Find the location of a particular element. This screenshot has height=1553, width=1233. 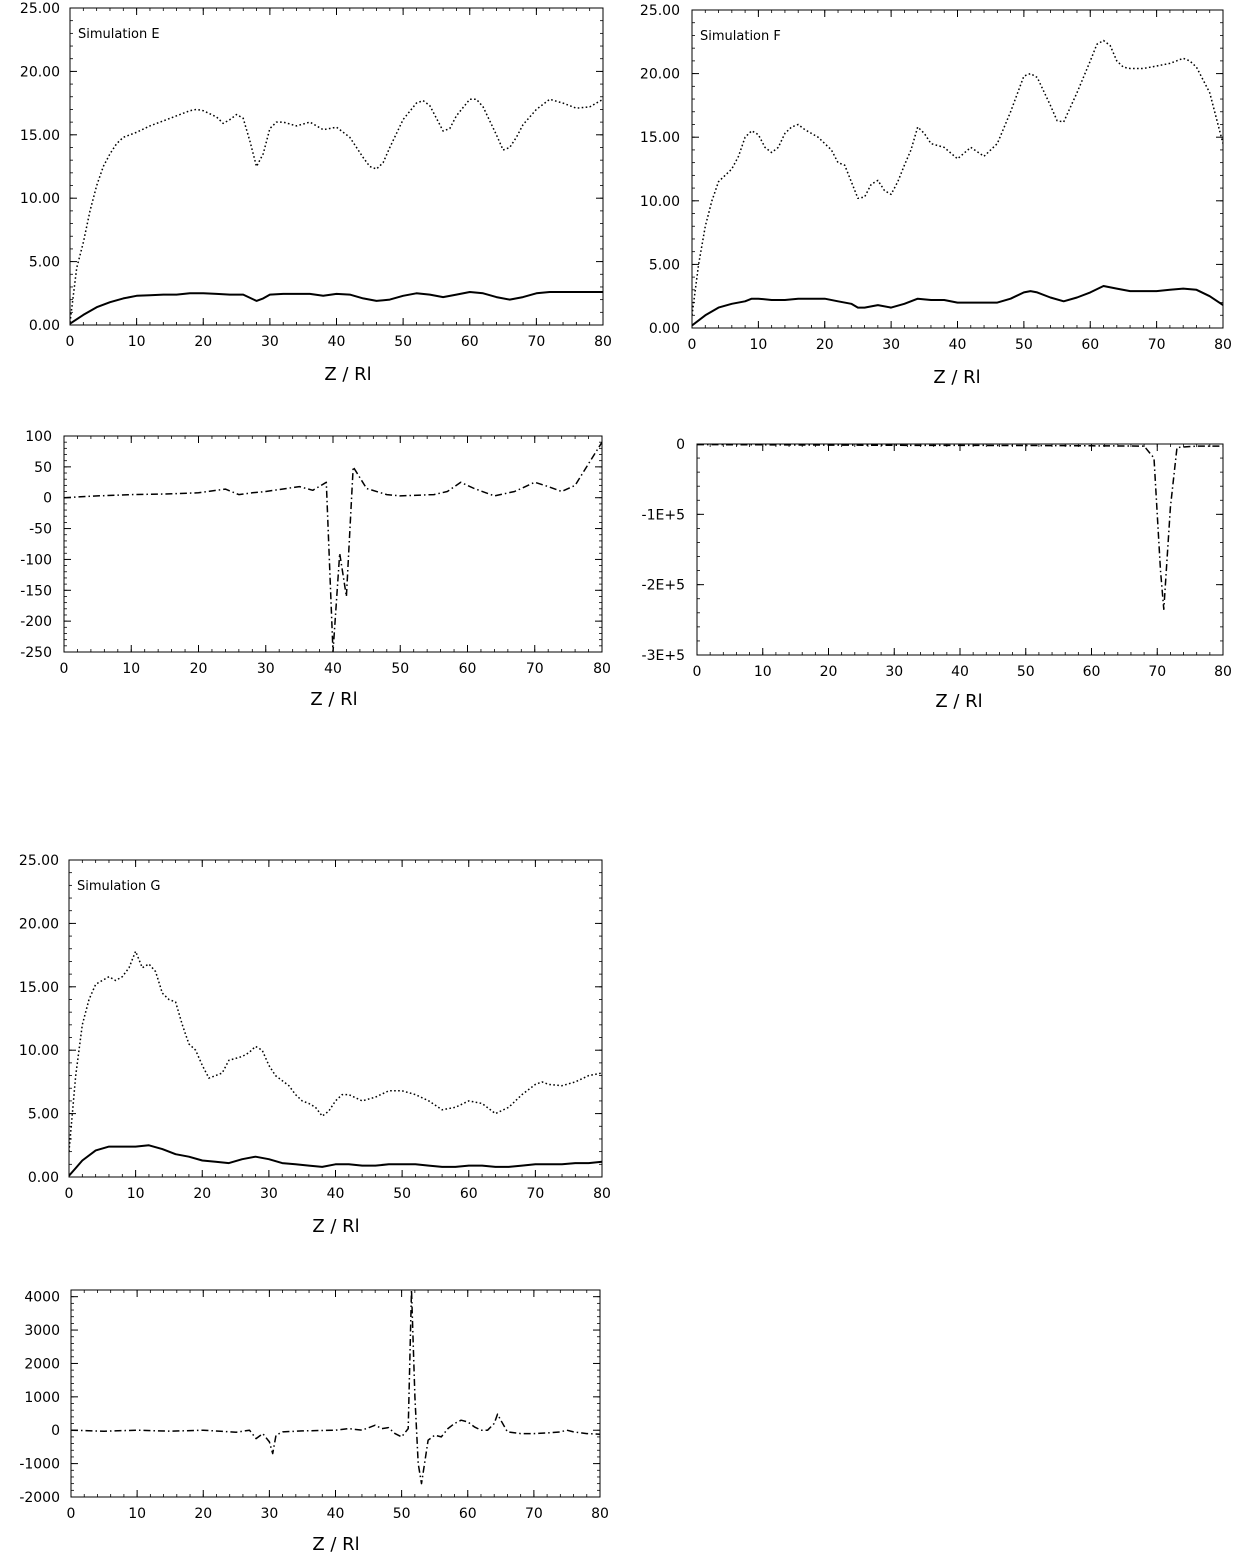

chart-simulation-f-bottom: 0 10 20 30 40 50 60 70 80 -3E+5 -2E+5 -1E+5 0 Z / Rl is located at coordinates (937, 574).